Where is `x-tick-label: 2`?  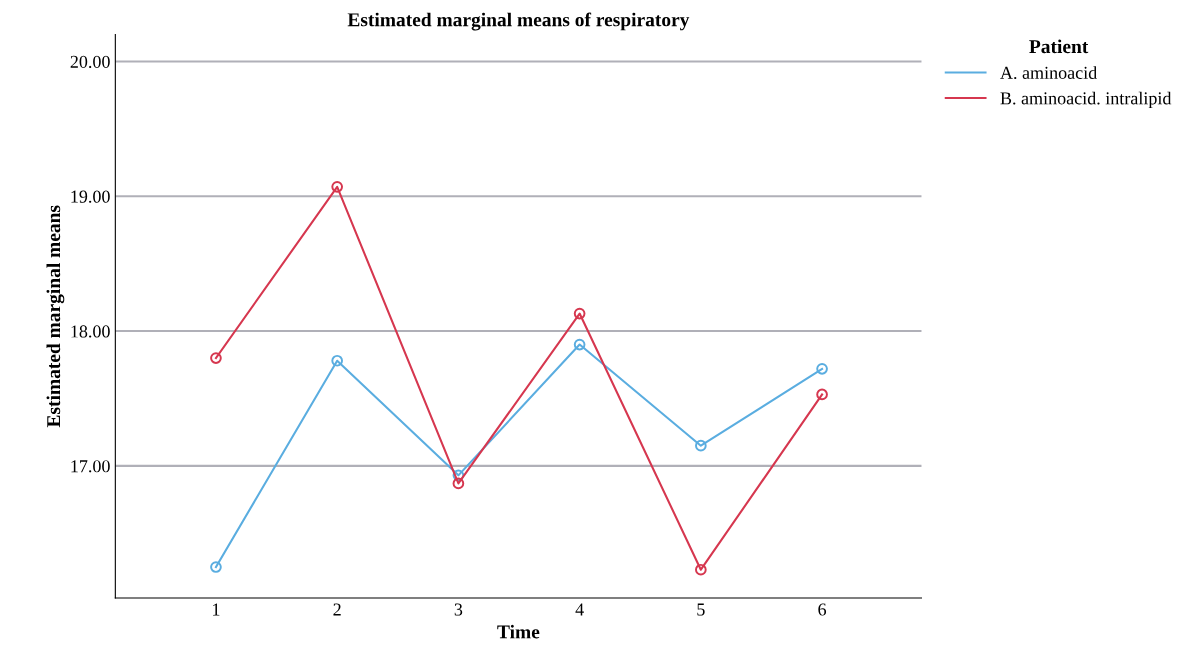
x-tick-label: 2 is located at coordinates (337, 609).